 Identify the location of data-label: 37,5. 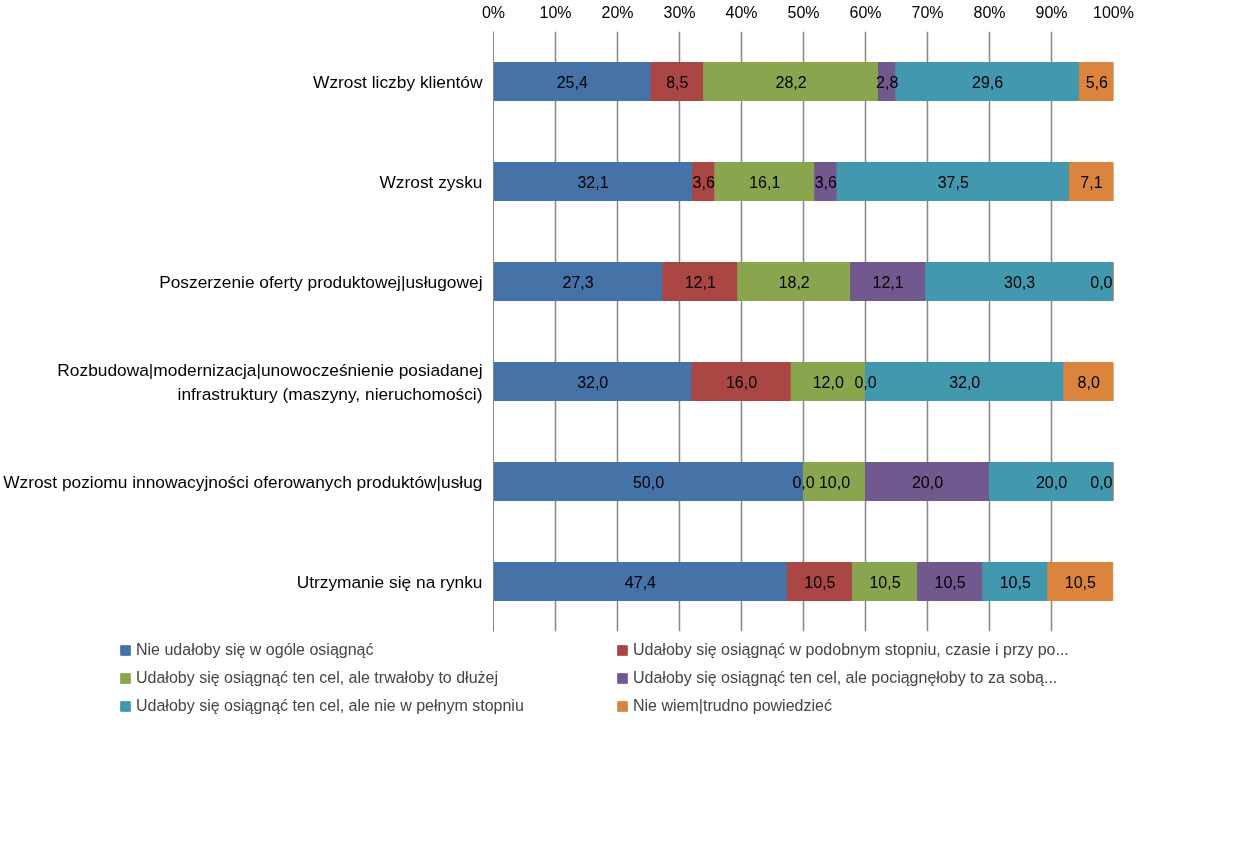
(953, 182).